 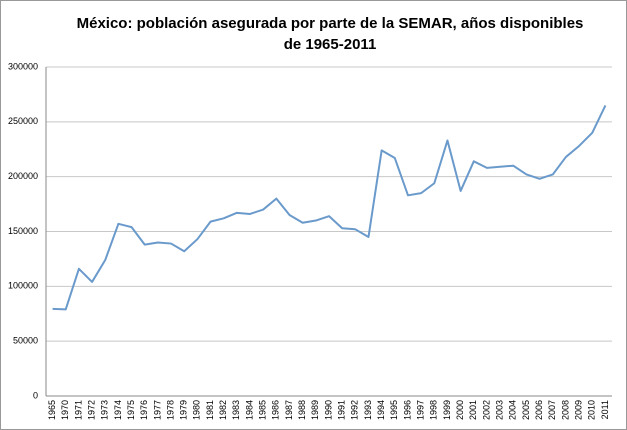 What do you see at coordinates (302, 410) in the screenshot?
I see `x-tick-label: 1988` at bounding box center [302, 410].